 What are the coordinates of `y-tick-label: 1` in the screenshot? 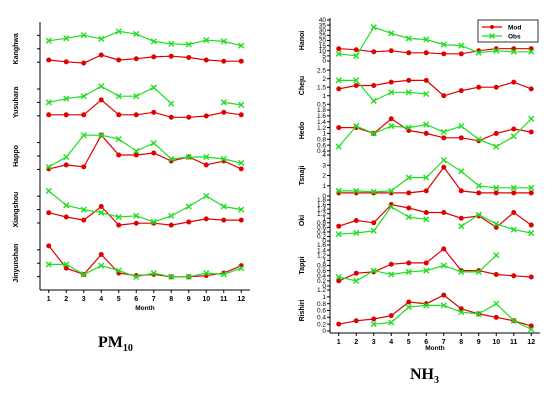 It's located at (324, 297).